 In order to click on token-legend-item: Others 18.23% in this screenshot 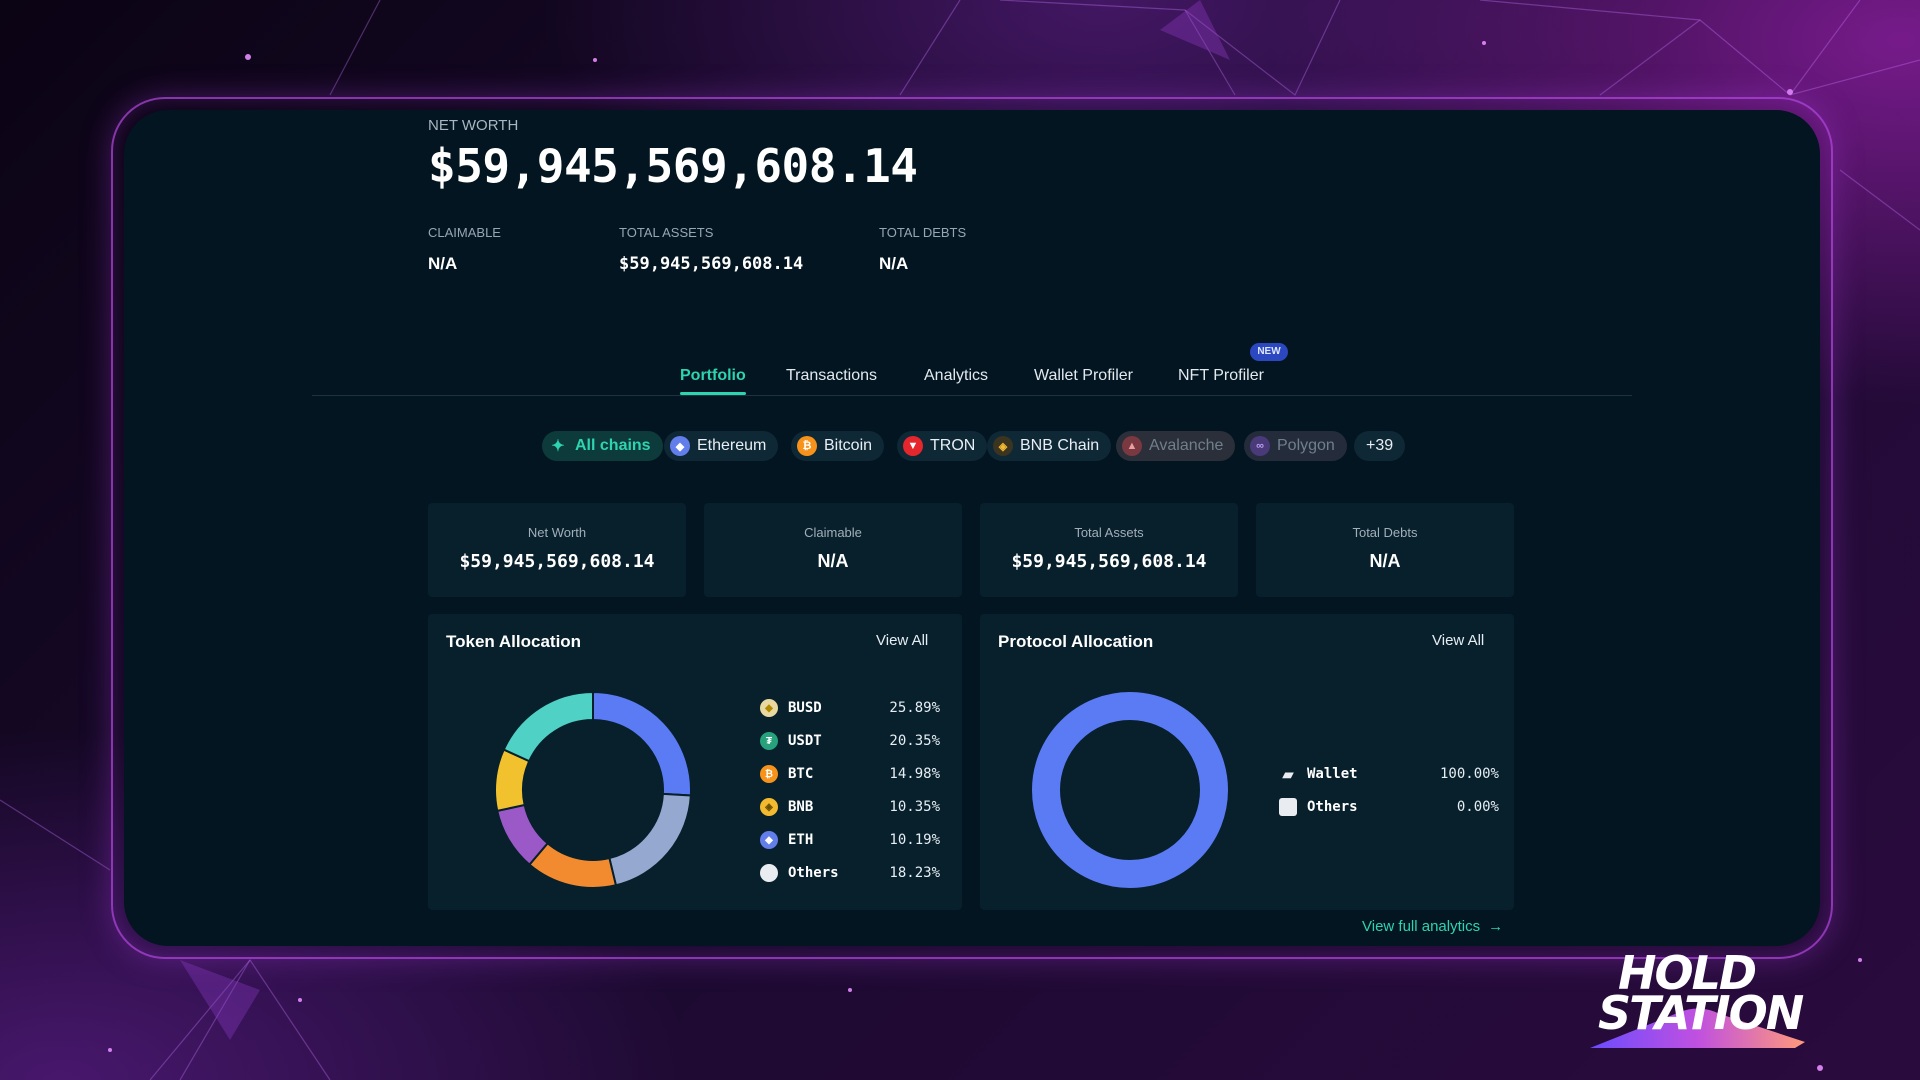, I will do `click(850, 873)`.